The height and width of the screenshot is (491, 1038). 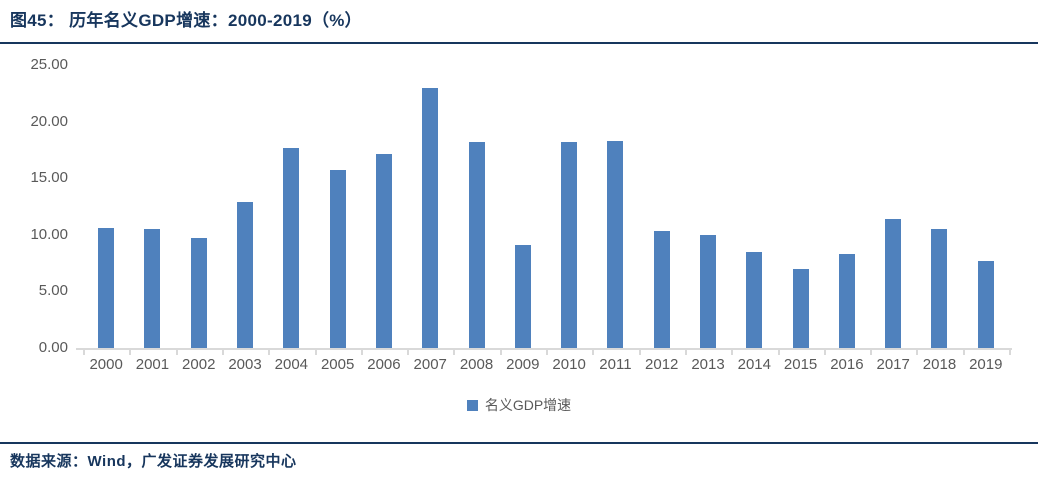 What do you see at coordinates (476, 364) in the screenshot?
I see `x-axis-label: 2008` at bounding box center [476, 364].